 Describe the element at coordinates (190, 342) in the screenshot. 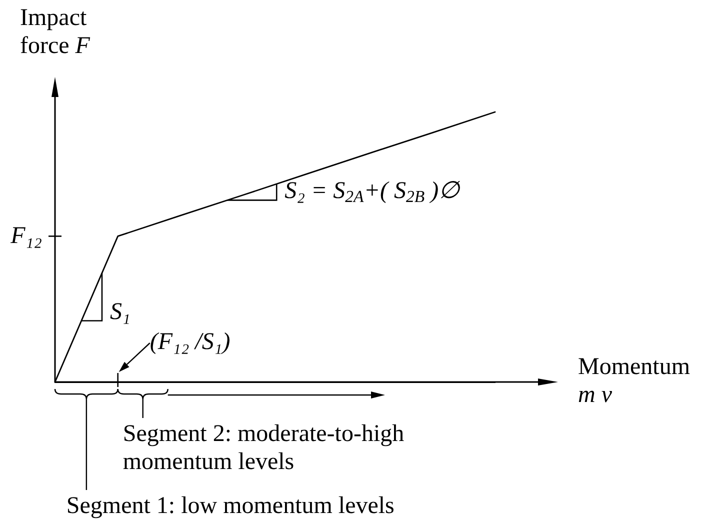

I see `annotation: (F₁₂ /S₁)` at that location.